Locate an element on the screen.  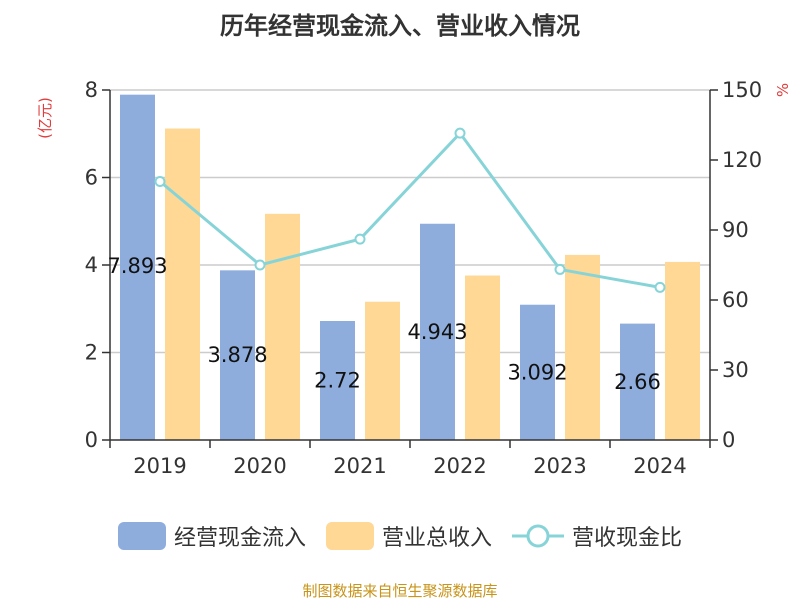
data-label-cash-inflow: 3.878 is located at coordinates (237, 355).